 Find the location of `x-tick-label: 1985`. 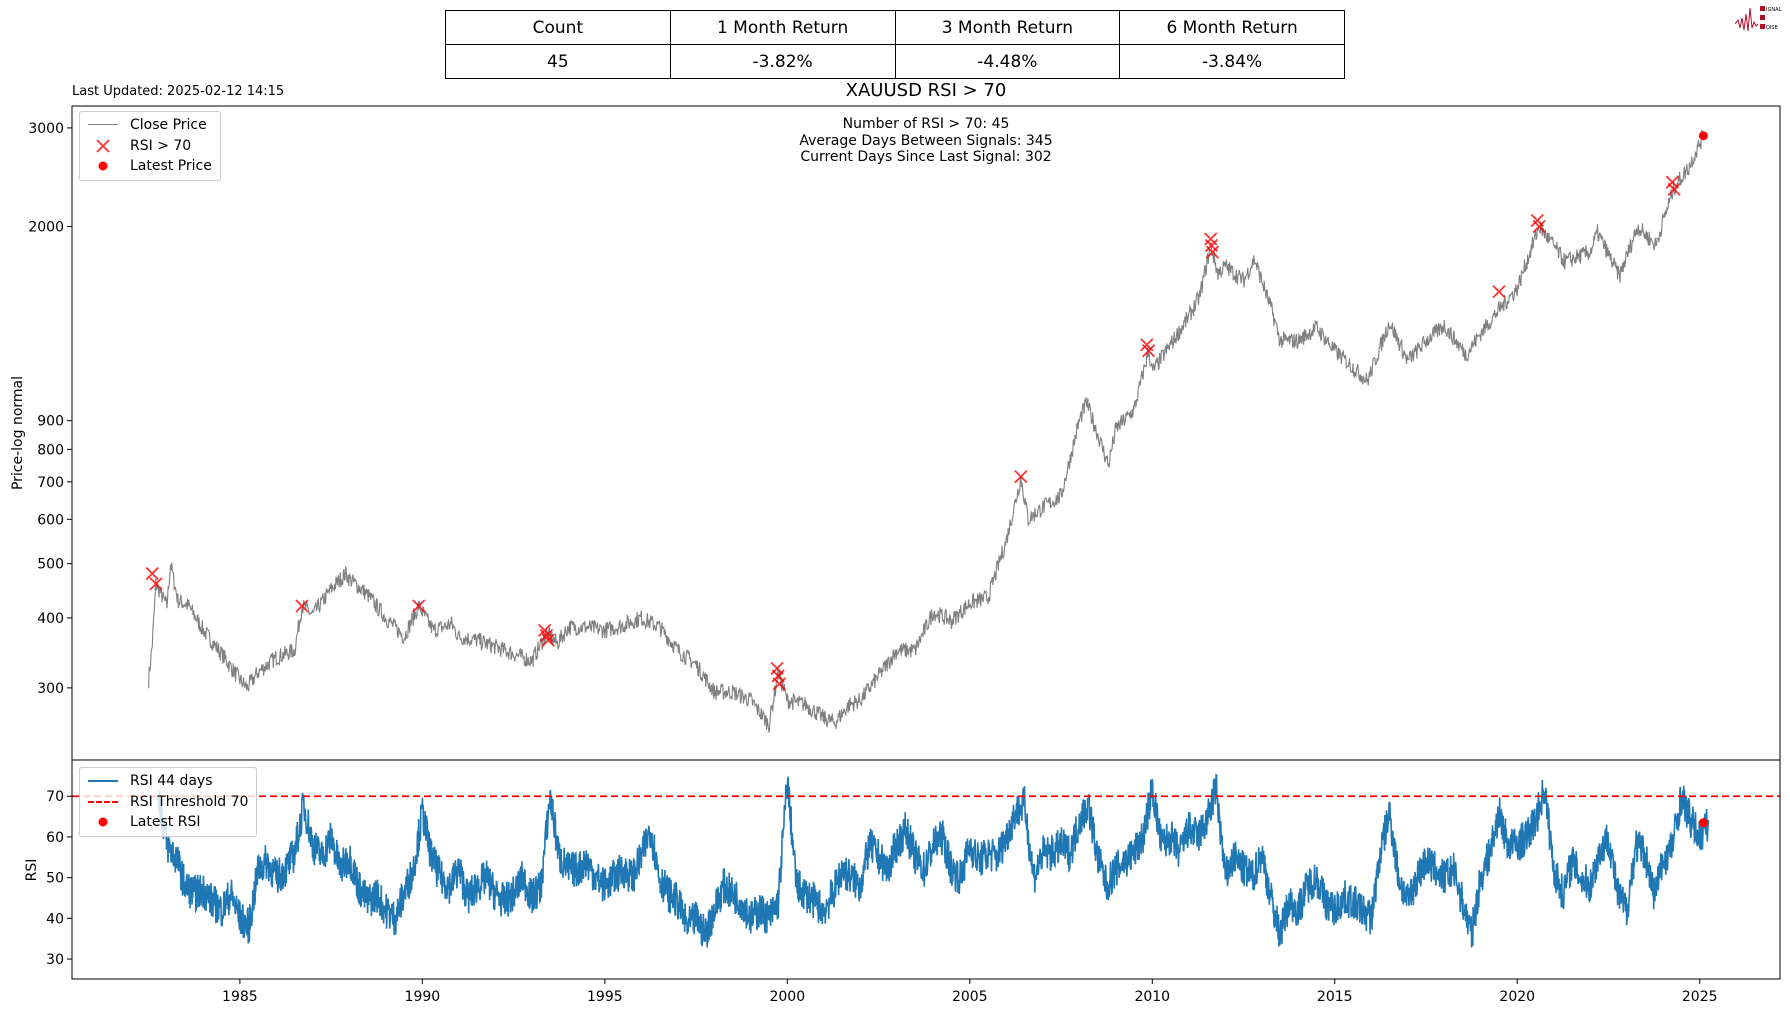

x-tick-label: 1985 is located at coordinates (240, 997).